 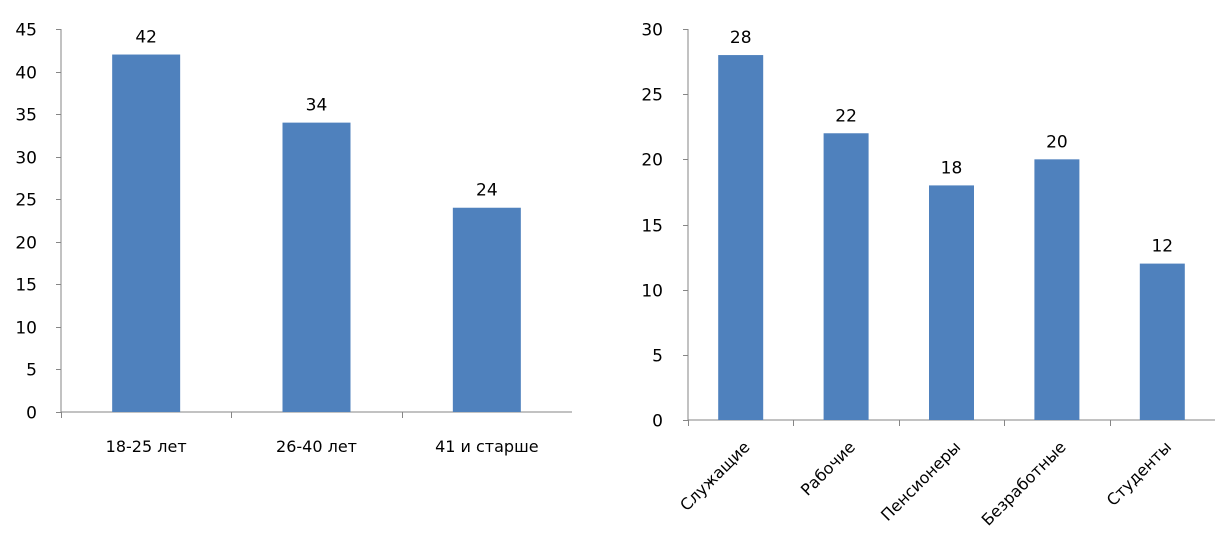 I want to click on data-label: 20, so click(x=1057, y=142).